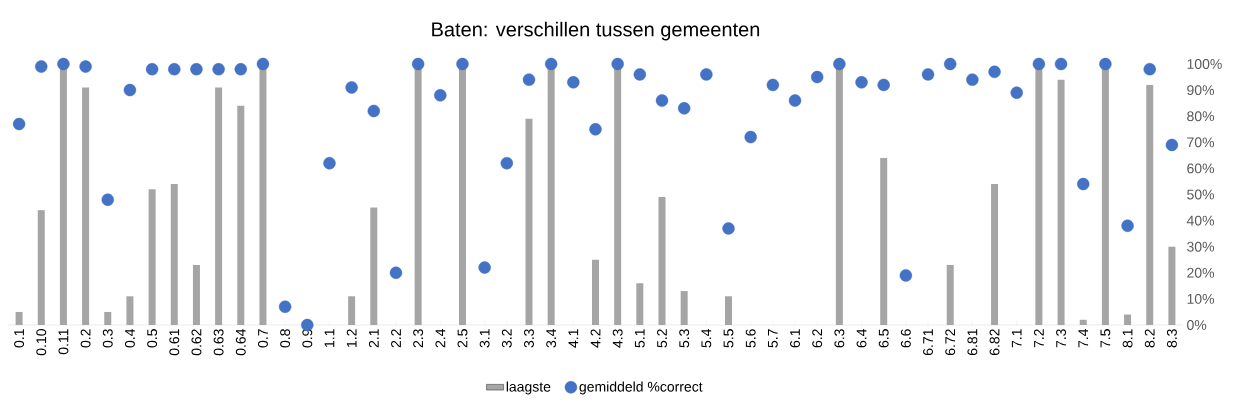 The width and height of the screenshot is (1250, 405). I want to click on x-tick-label: 0.61, so click(174, 342).